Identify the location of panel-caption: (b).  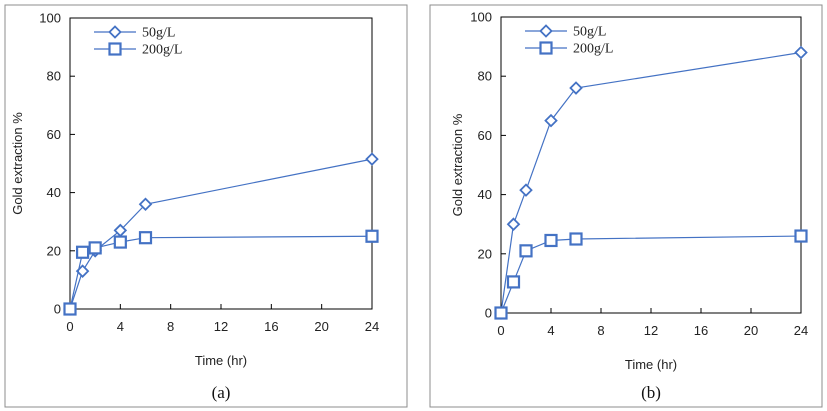
(651, 392).